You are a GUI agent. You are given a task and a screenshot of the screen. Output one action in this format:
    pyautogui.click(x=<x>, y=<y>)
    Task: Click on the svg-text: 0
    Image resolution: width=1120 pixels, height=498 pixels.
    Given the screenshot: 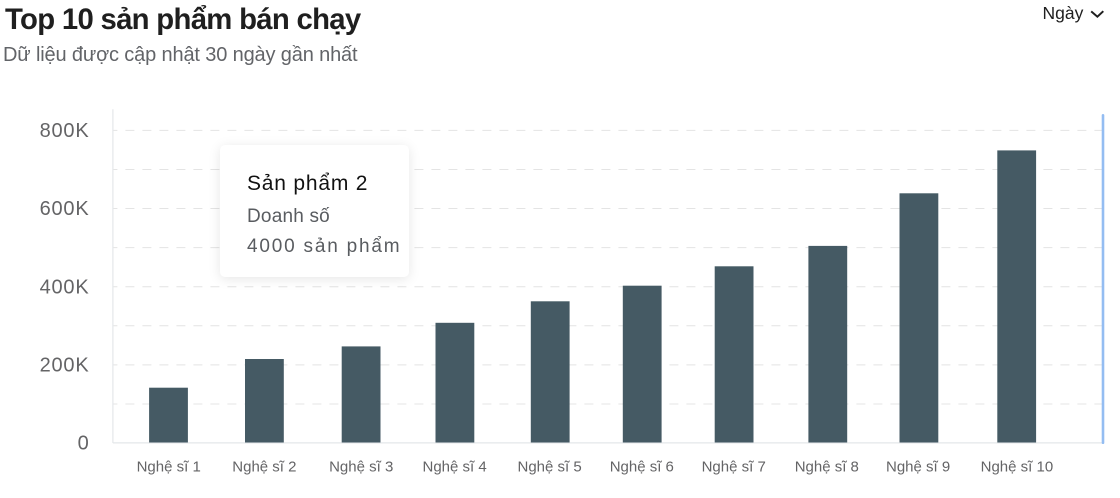 What is the action you would take?
    pyautogui.click(x=84, y=444)
    